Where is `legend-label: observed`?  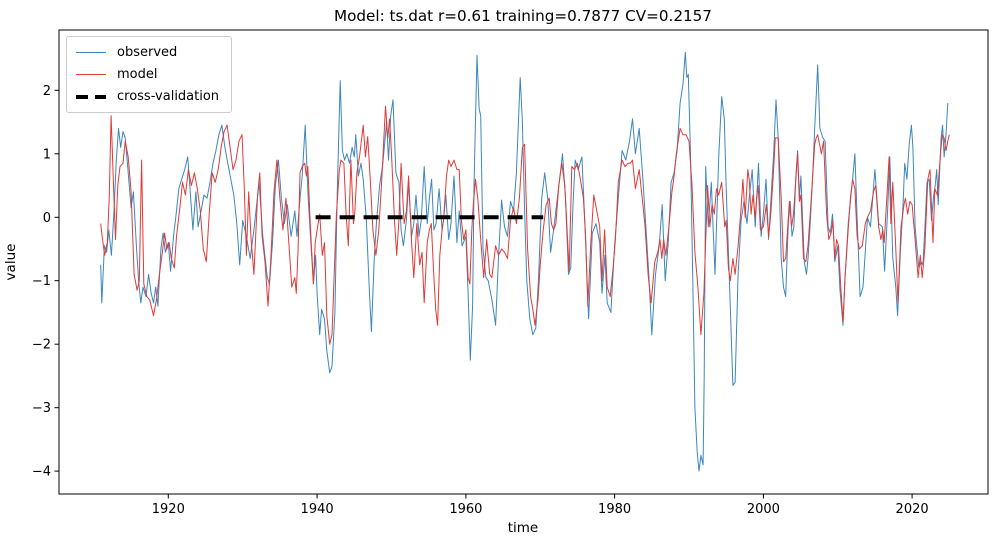 legend-label: observed is located at coordinates (147, 52).